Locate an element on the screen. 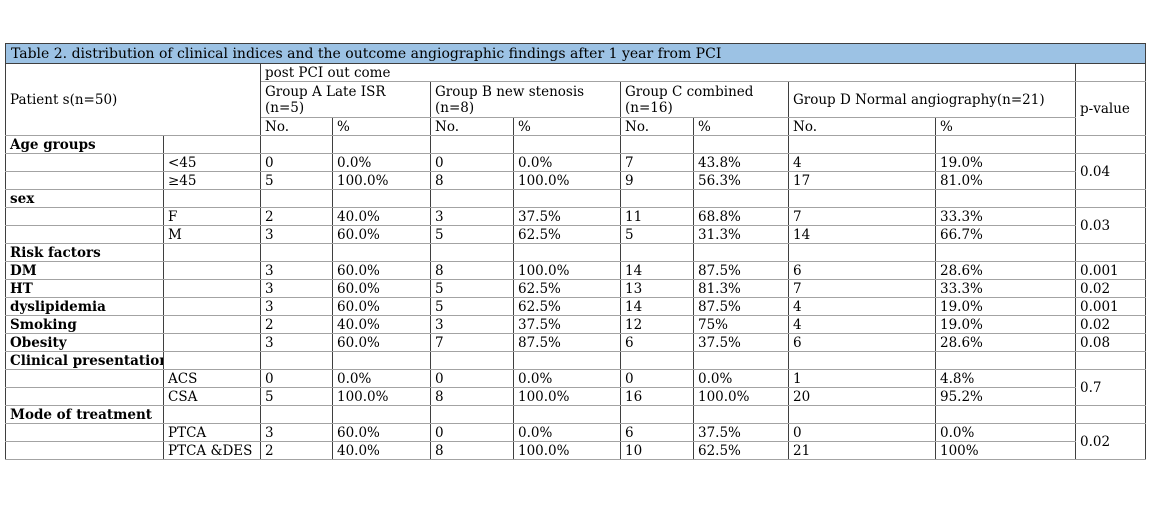  category-row: Age groups is located at coordinates (576, 144).